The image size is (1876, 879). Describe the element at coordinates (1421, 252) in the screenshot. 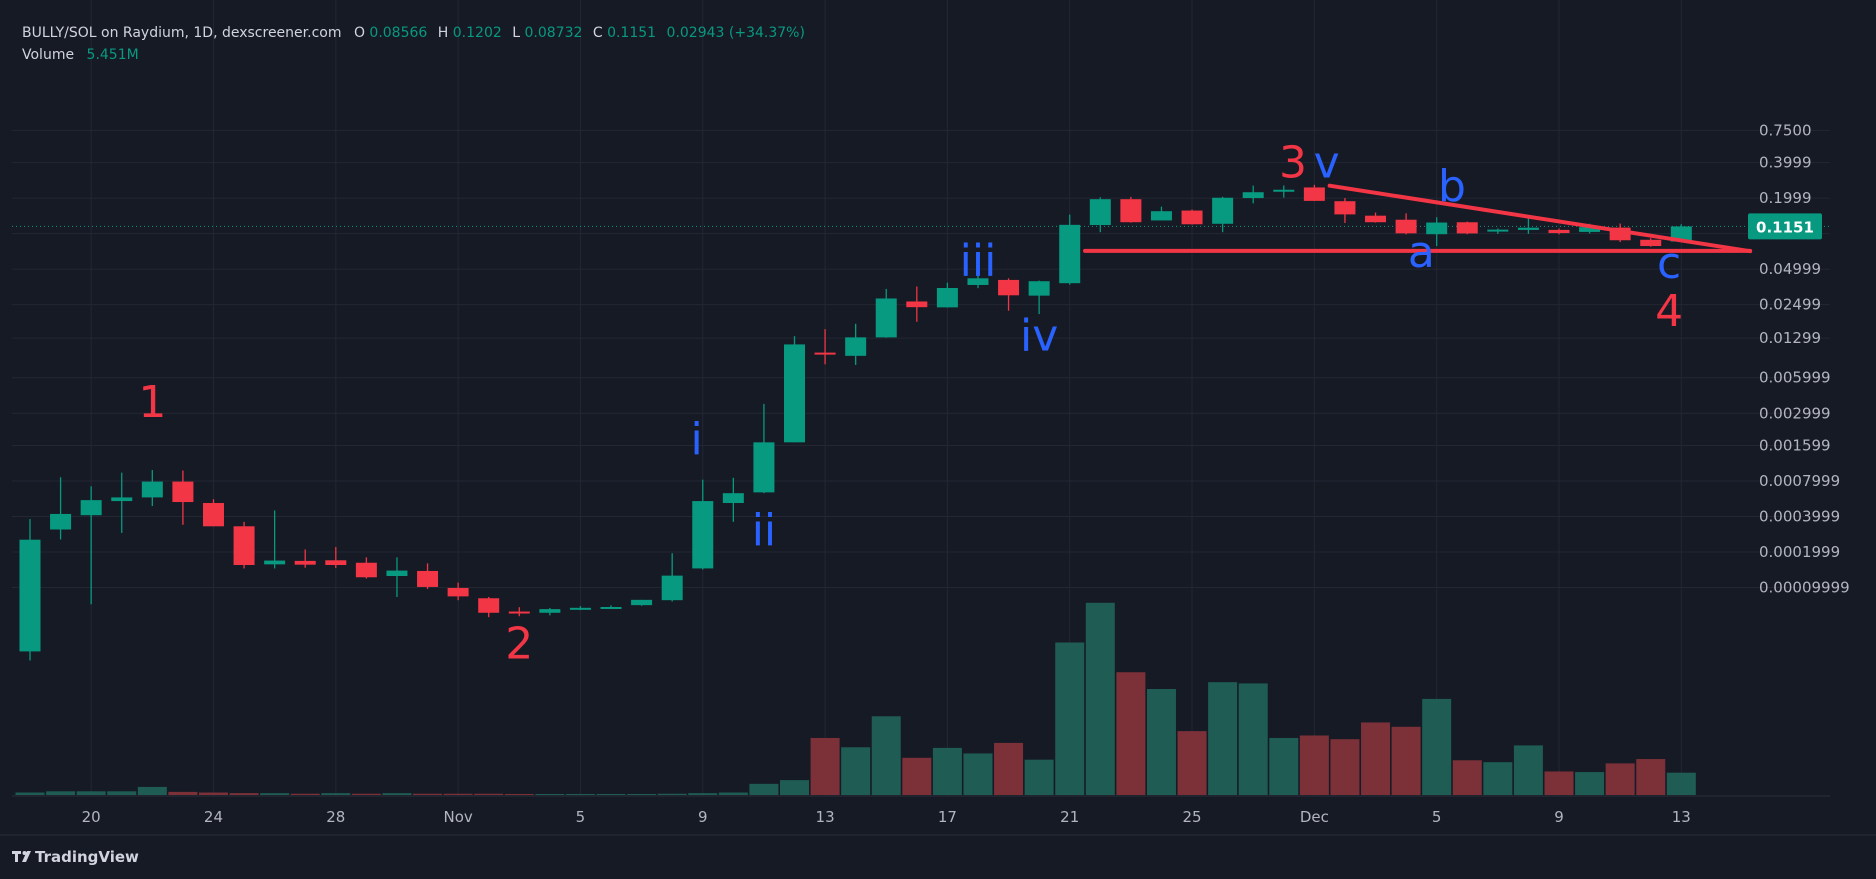

I see `wave-label: a` at that location.